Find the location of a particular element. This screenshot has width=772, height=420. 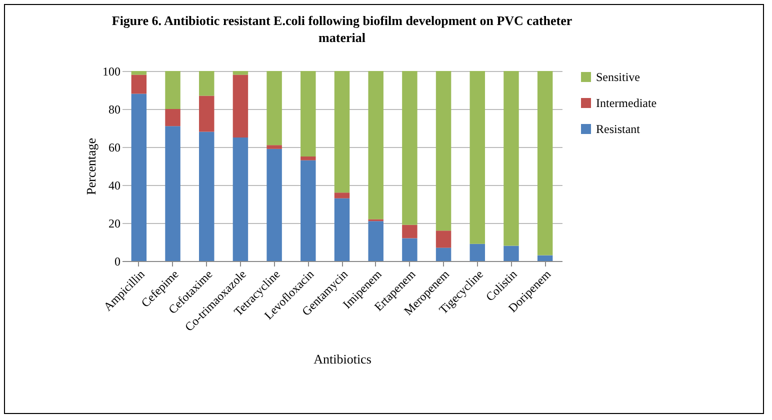

chart-title: Figure 6. Antibiotic resistant E.coli following biofilm development on PVC catheter material is located at coordinates (342, 29).